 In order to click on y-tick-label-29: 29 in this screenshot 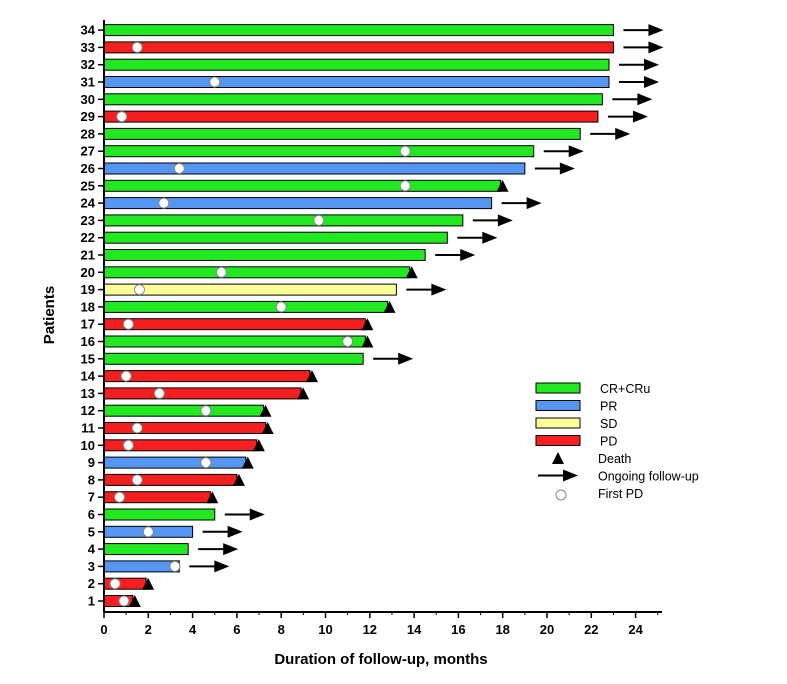, I will do `click(88, 116)`.